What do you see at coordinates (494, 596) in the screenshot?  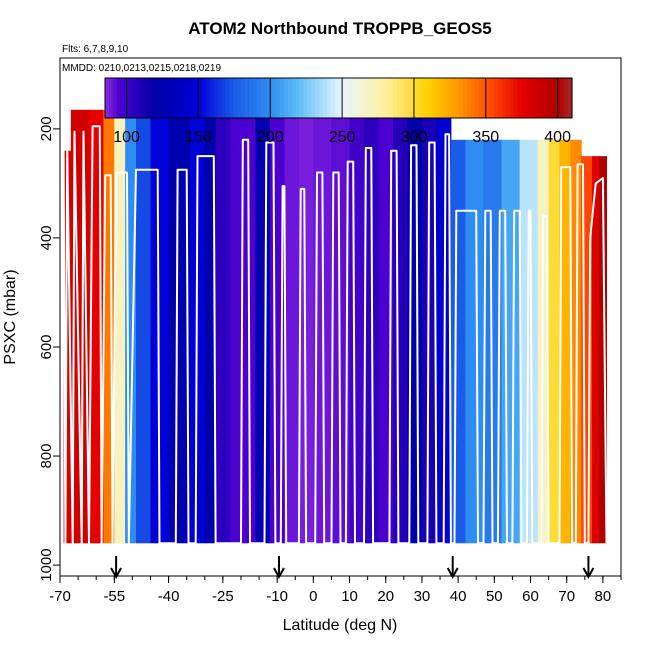 I see `x-tick-label: 50` at bounding box center [494, 596].